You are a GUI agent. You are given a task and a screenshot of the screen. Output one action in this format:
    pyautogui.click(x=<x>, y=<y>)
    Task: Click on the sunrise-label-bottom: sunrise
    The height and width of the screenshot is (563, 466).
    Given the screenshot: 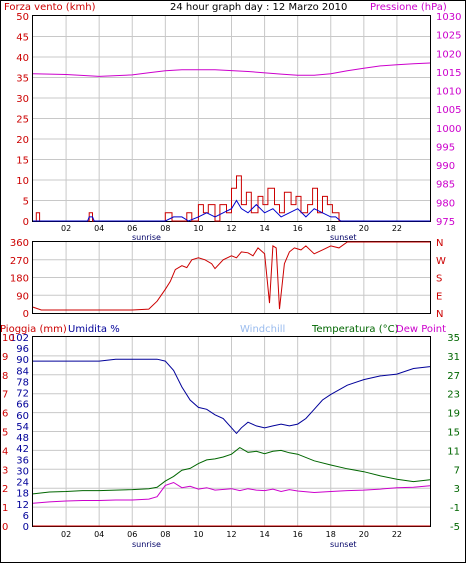 What is the action you would take?
    pyautogui.click(x=146, y=544)
    